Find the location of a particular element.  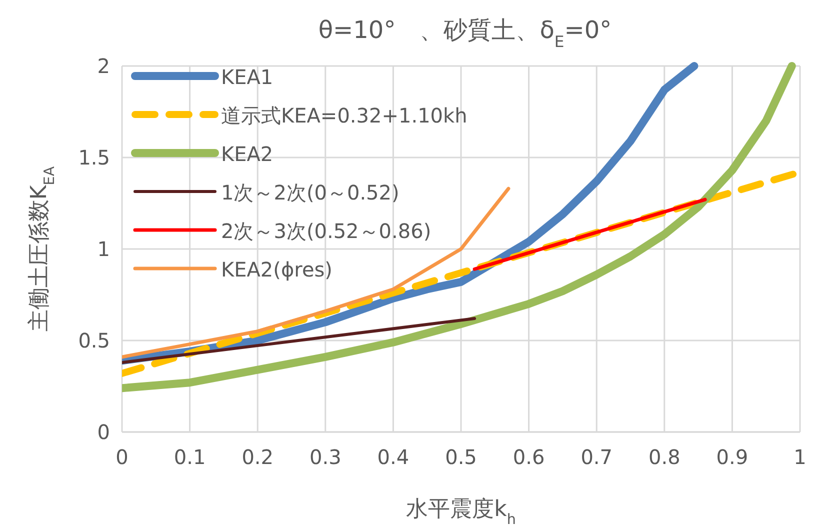

x-tick-label: 0.2 is located at coordinates (258, 457).